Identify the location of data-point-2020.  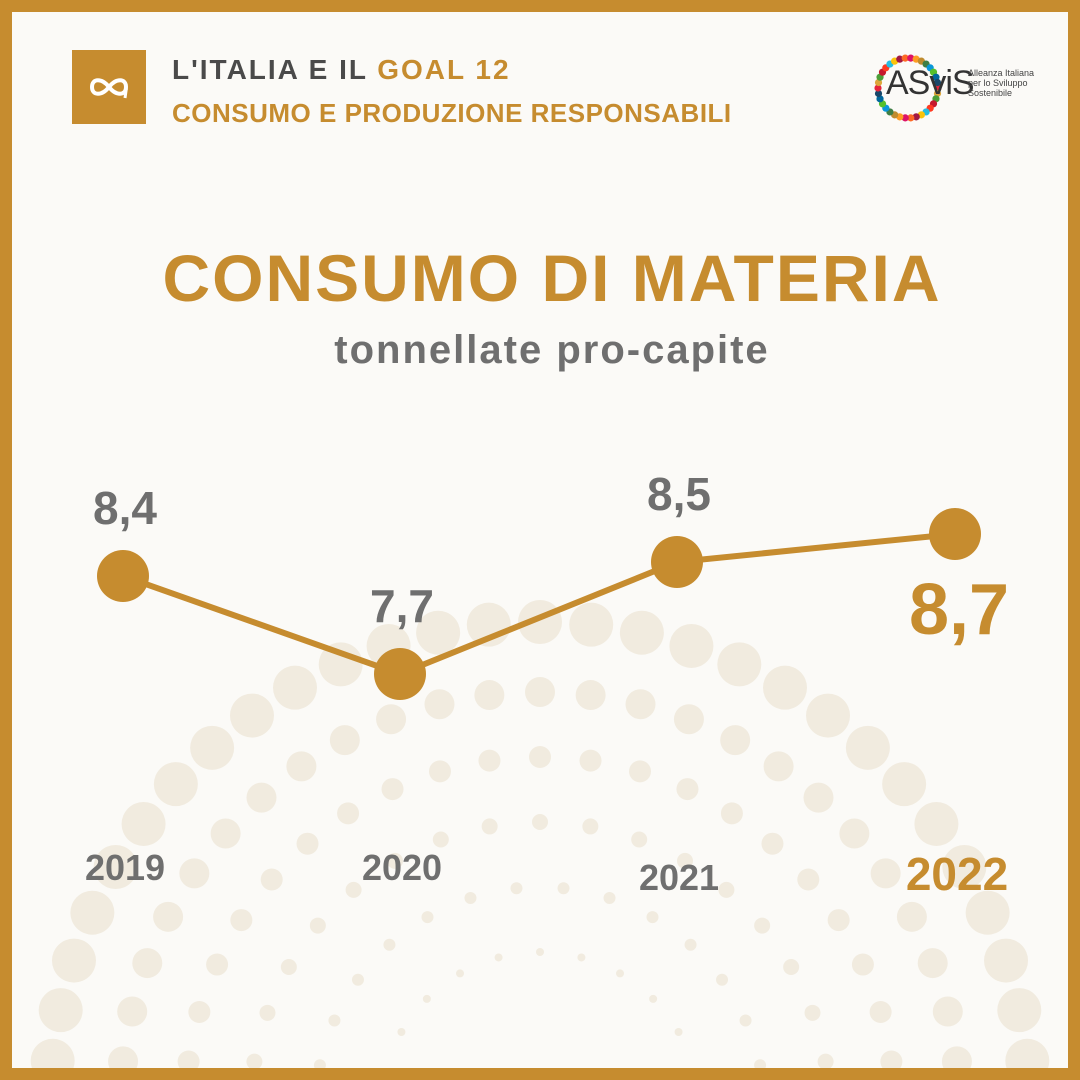
(400, 674).